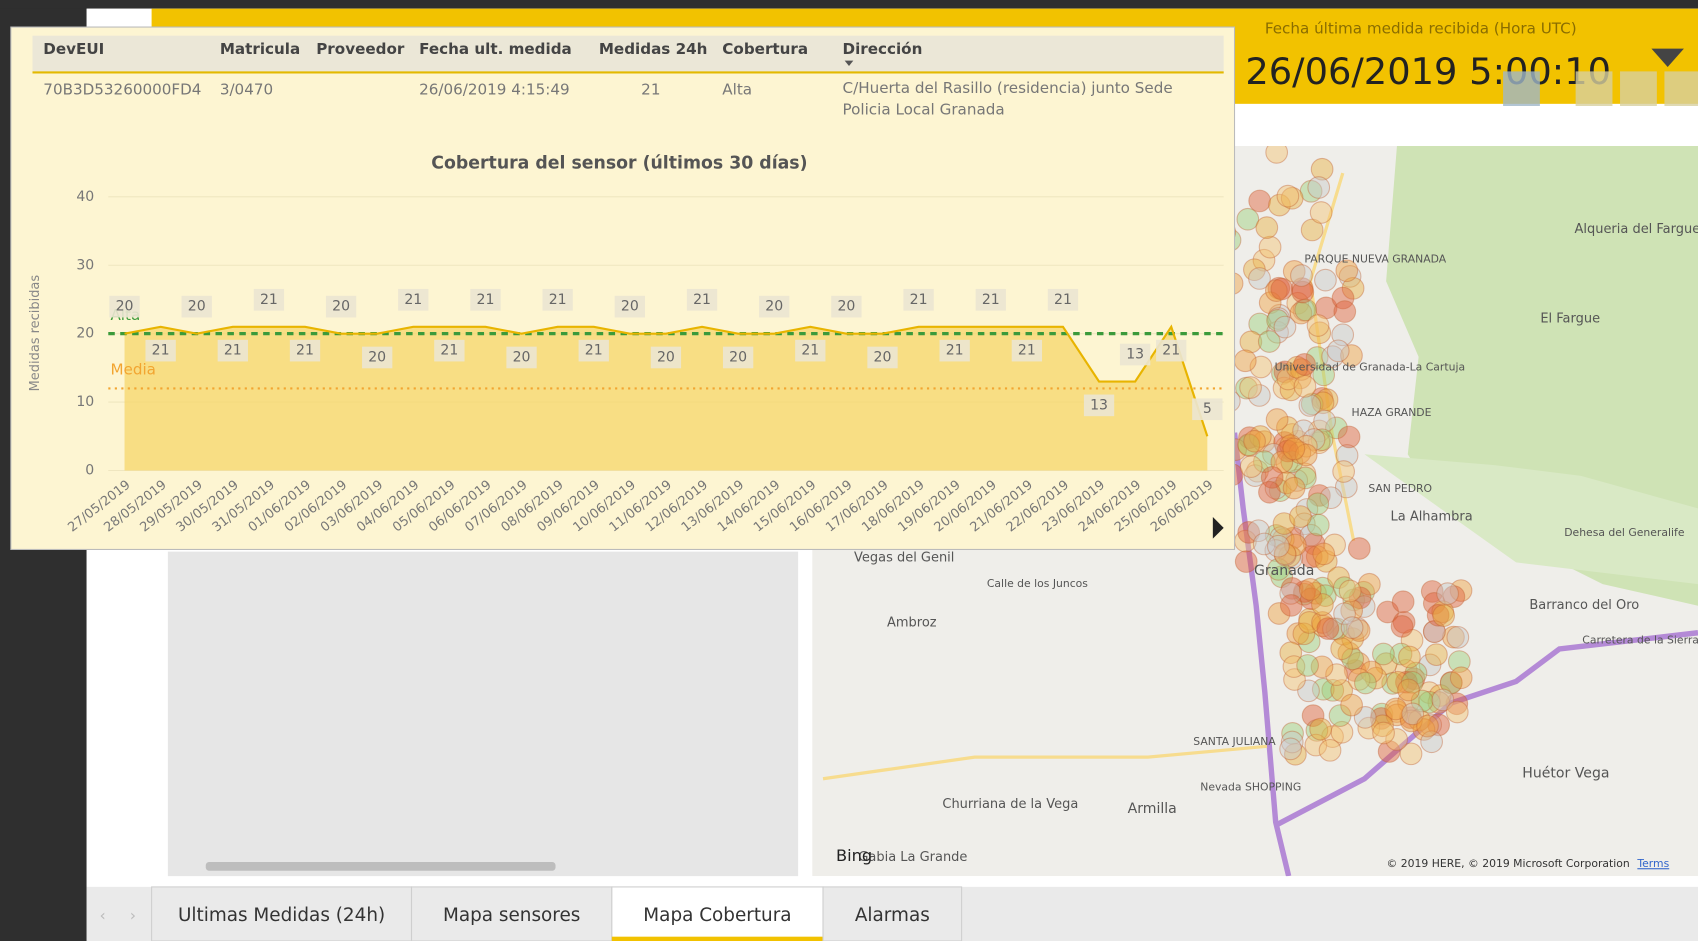  I want to click on column-header: Cobertura, so click(765, 49).